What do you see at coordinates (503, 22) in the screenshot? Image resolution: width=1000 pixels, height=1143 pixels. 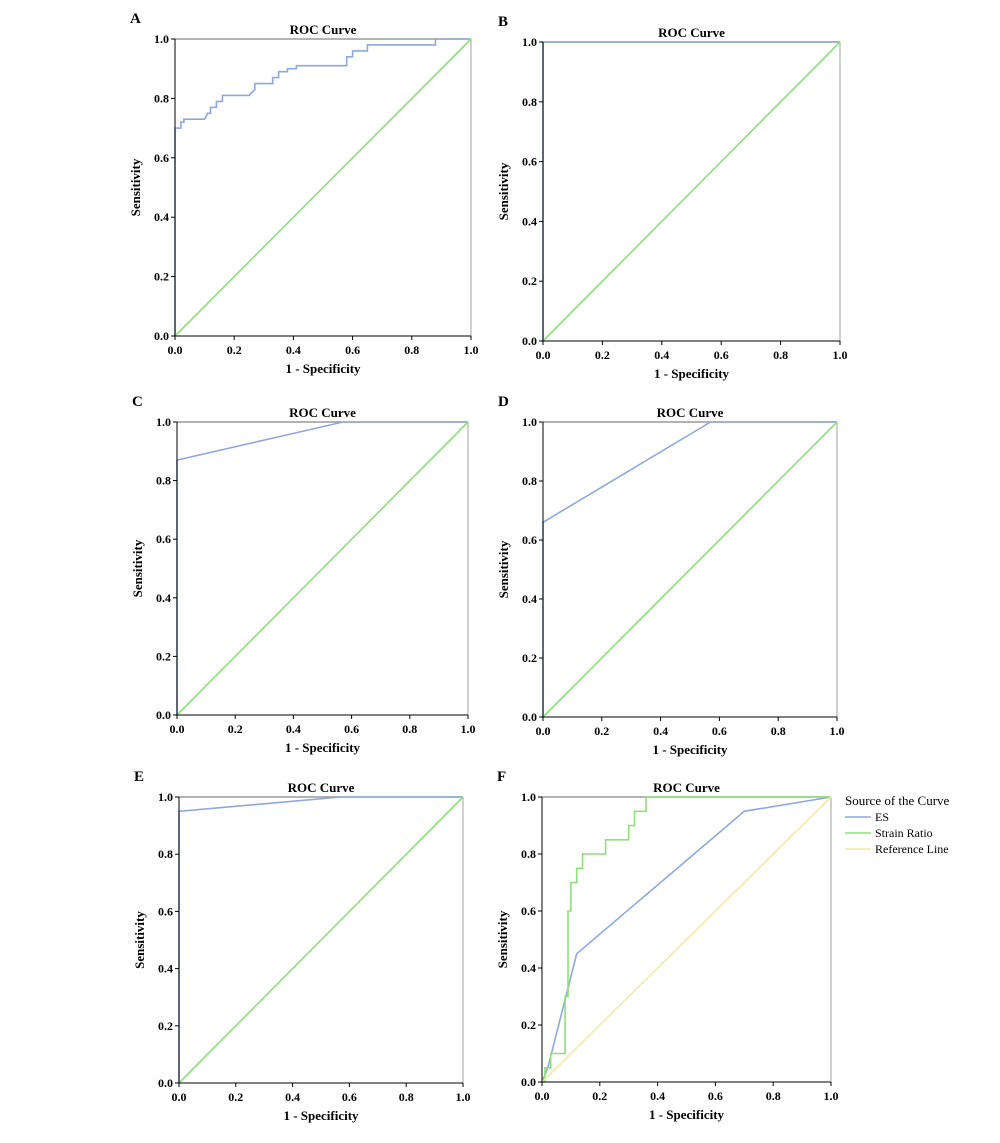 I see `panel-letter: B` at bounding box center [503, 22].